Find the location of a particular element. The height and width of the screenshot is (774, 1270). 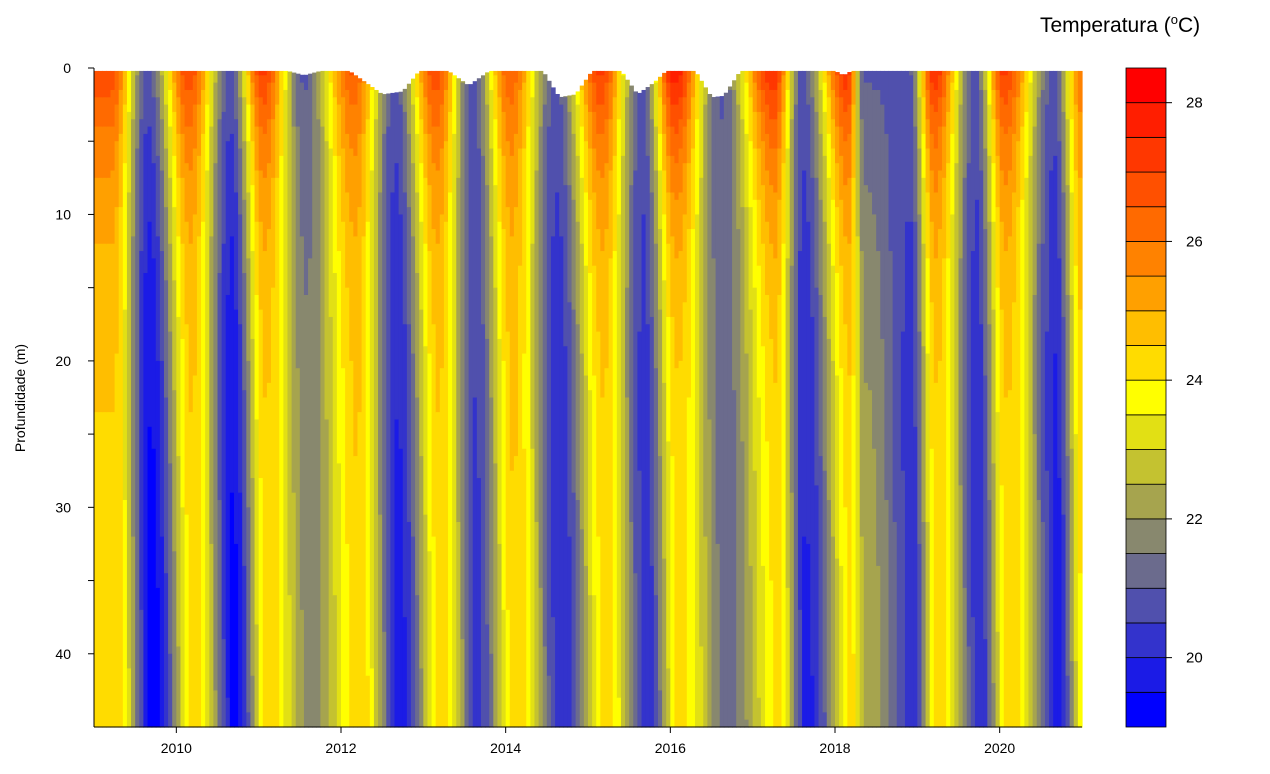

colorbar-title: Temperatura (oC) is located at coordinates (1120, 25).